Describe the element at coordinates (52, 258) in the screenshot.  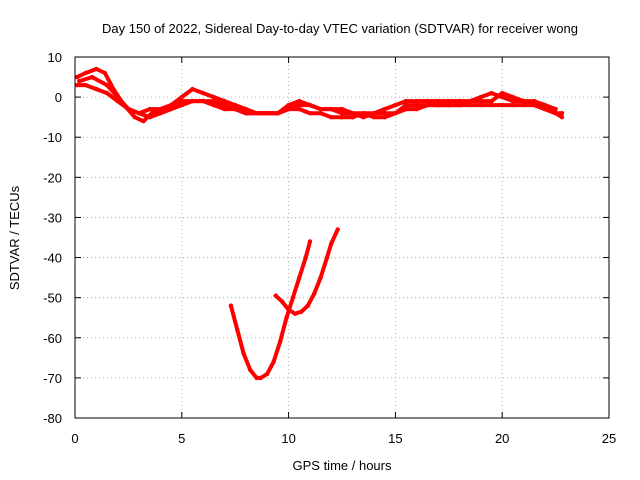
I see `y-tick-label: -40` at that location.